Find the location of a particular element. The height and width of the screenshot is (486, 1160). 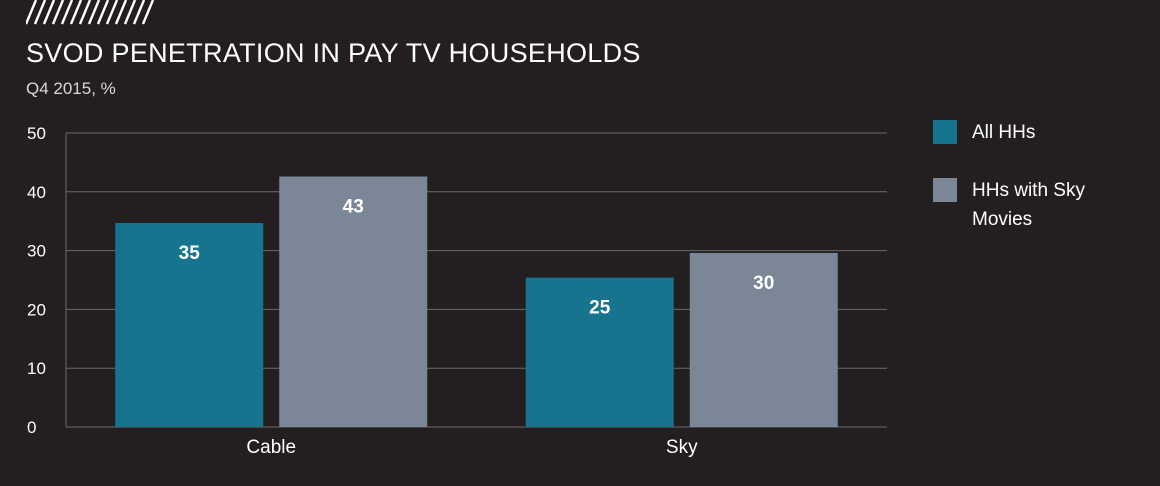

legend: All HHs HHs with Sky Movies is located at coordinates (1043, 176).